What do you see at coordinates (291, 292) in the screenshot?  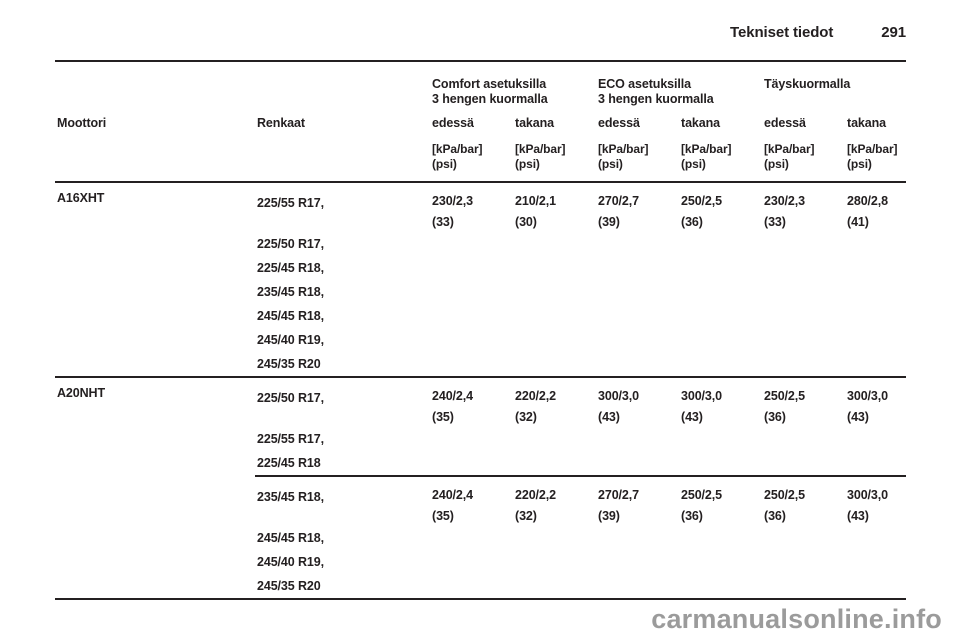 I see `tire-size: 235/45 R18,` at bounding box center [291, 292].